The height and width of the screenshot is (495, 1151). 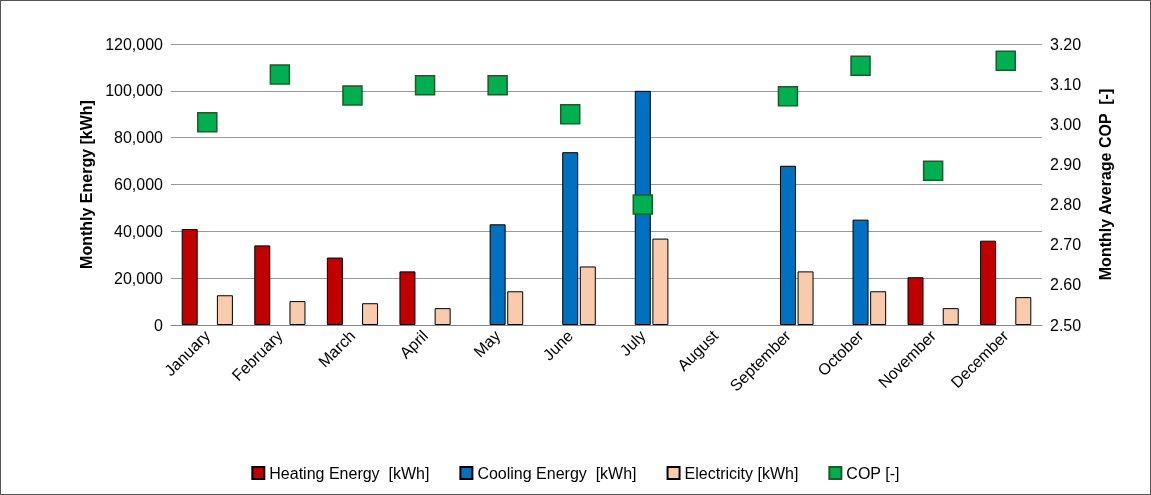 I want to click on legend-label: Cooling Energy [kWh], so click(x=557, y=473).